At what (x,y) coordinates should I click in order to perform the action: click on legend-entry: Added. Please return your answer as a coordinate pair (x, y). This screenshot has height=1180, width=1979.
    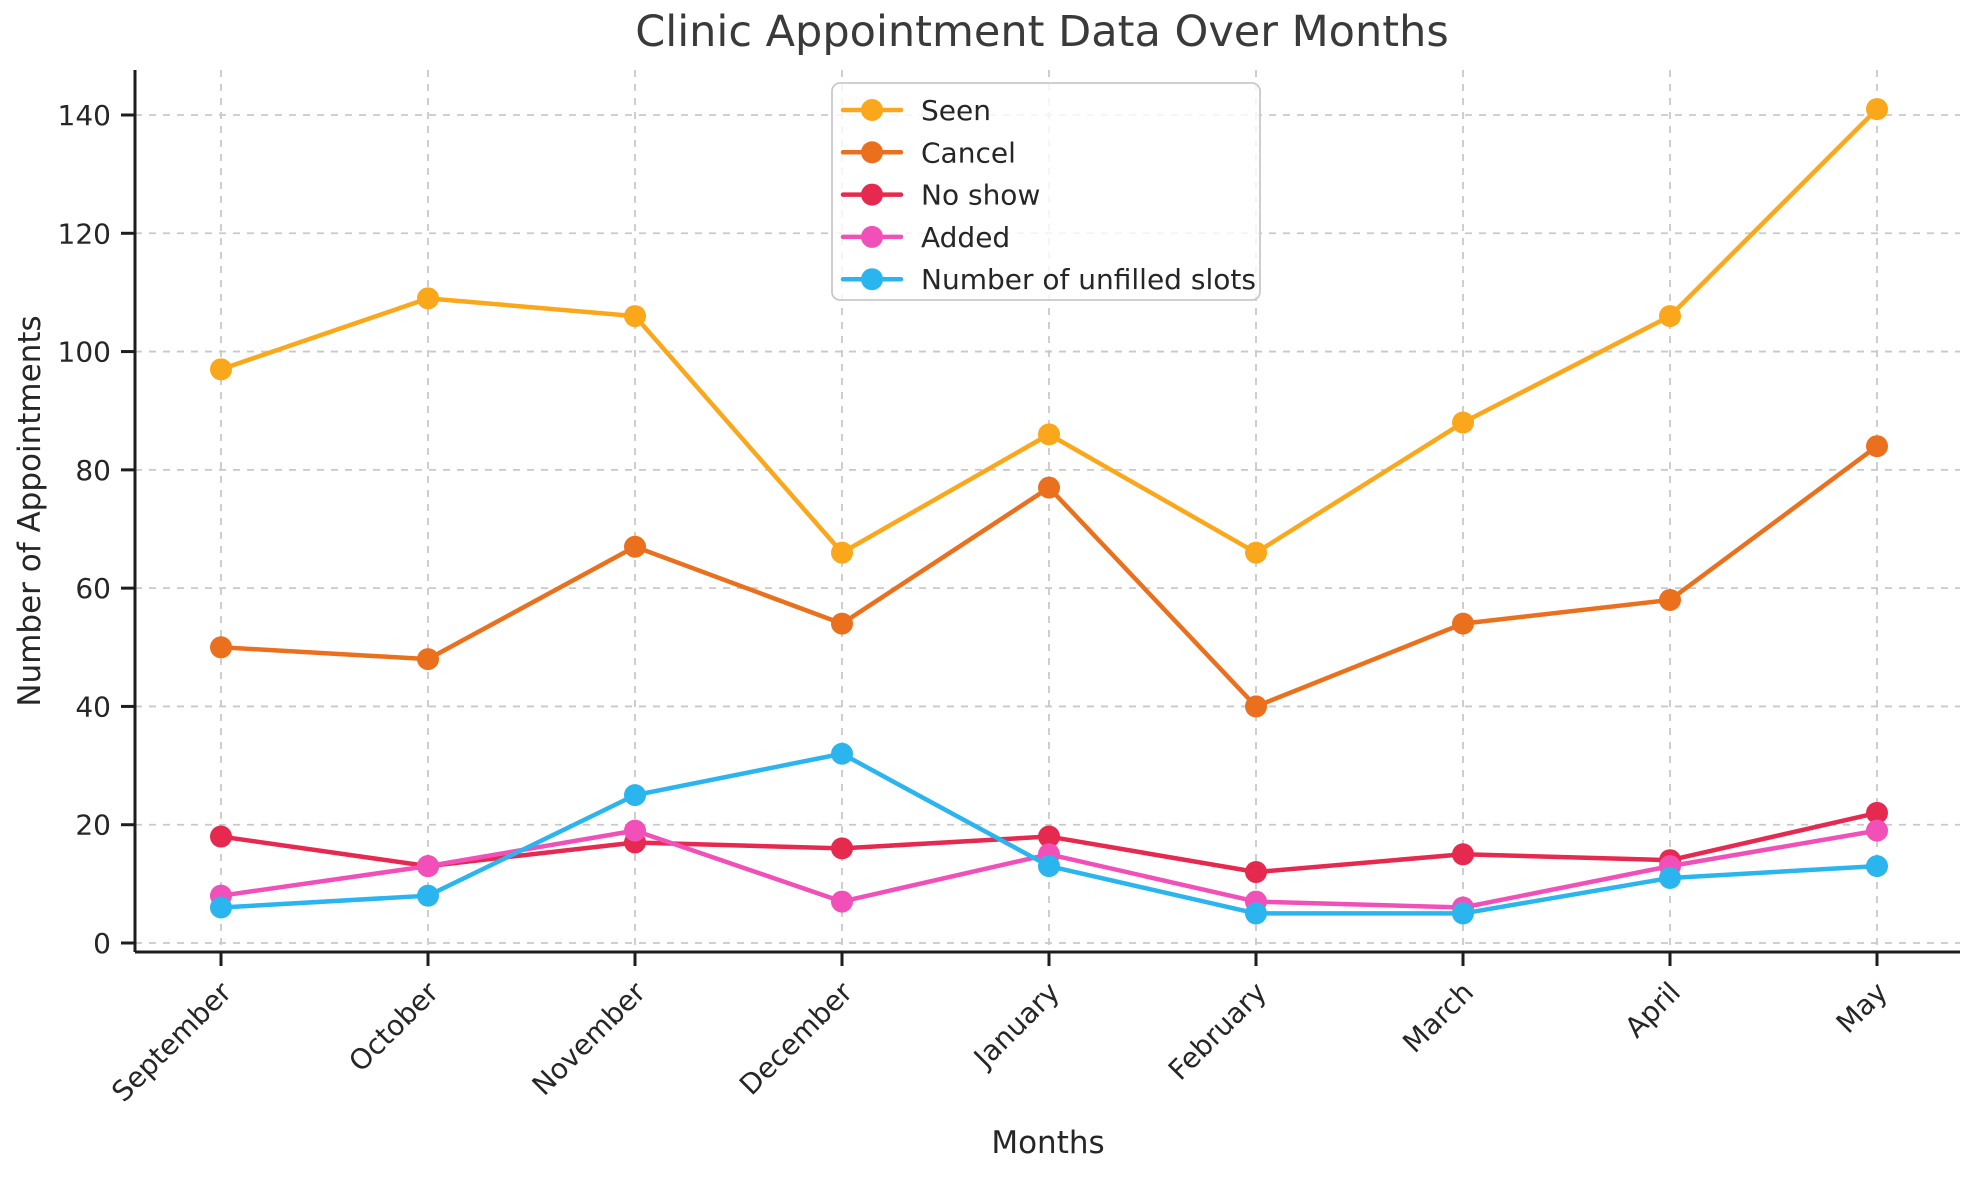
    Looking at the image, I should click on (925, 237).